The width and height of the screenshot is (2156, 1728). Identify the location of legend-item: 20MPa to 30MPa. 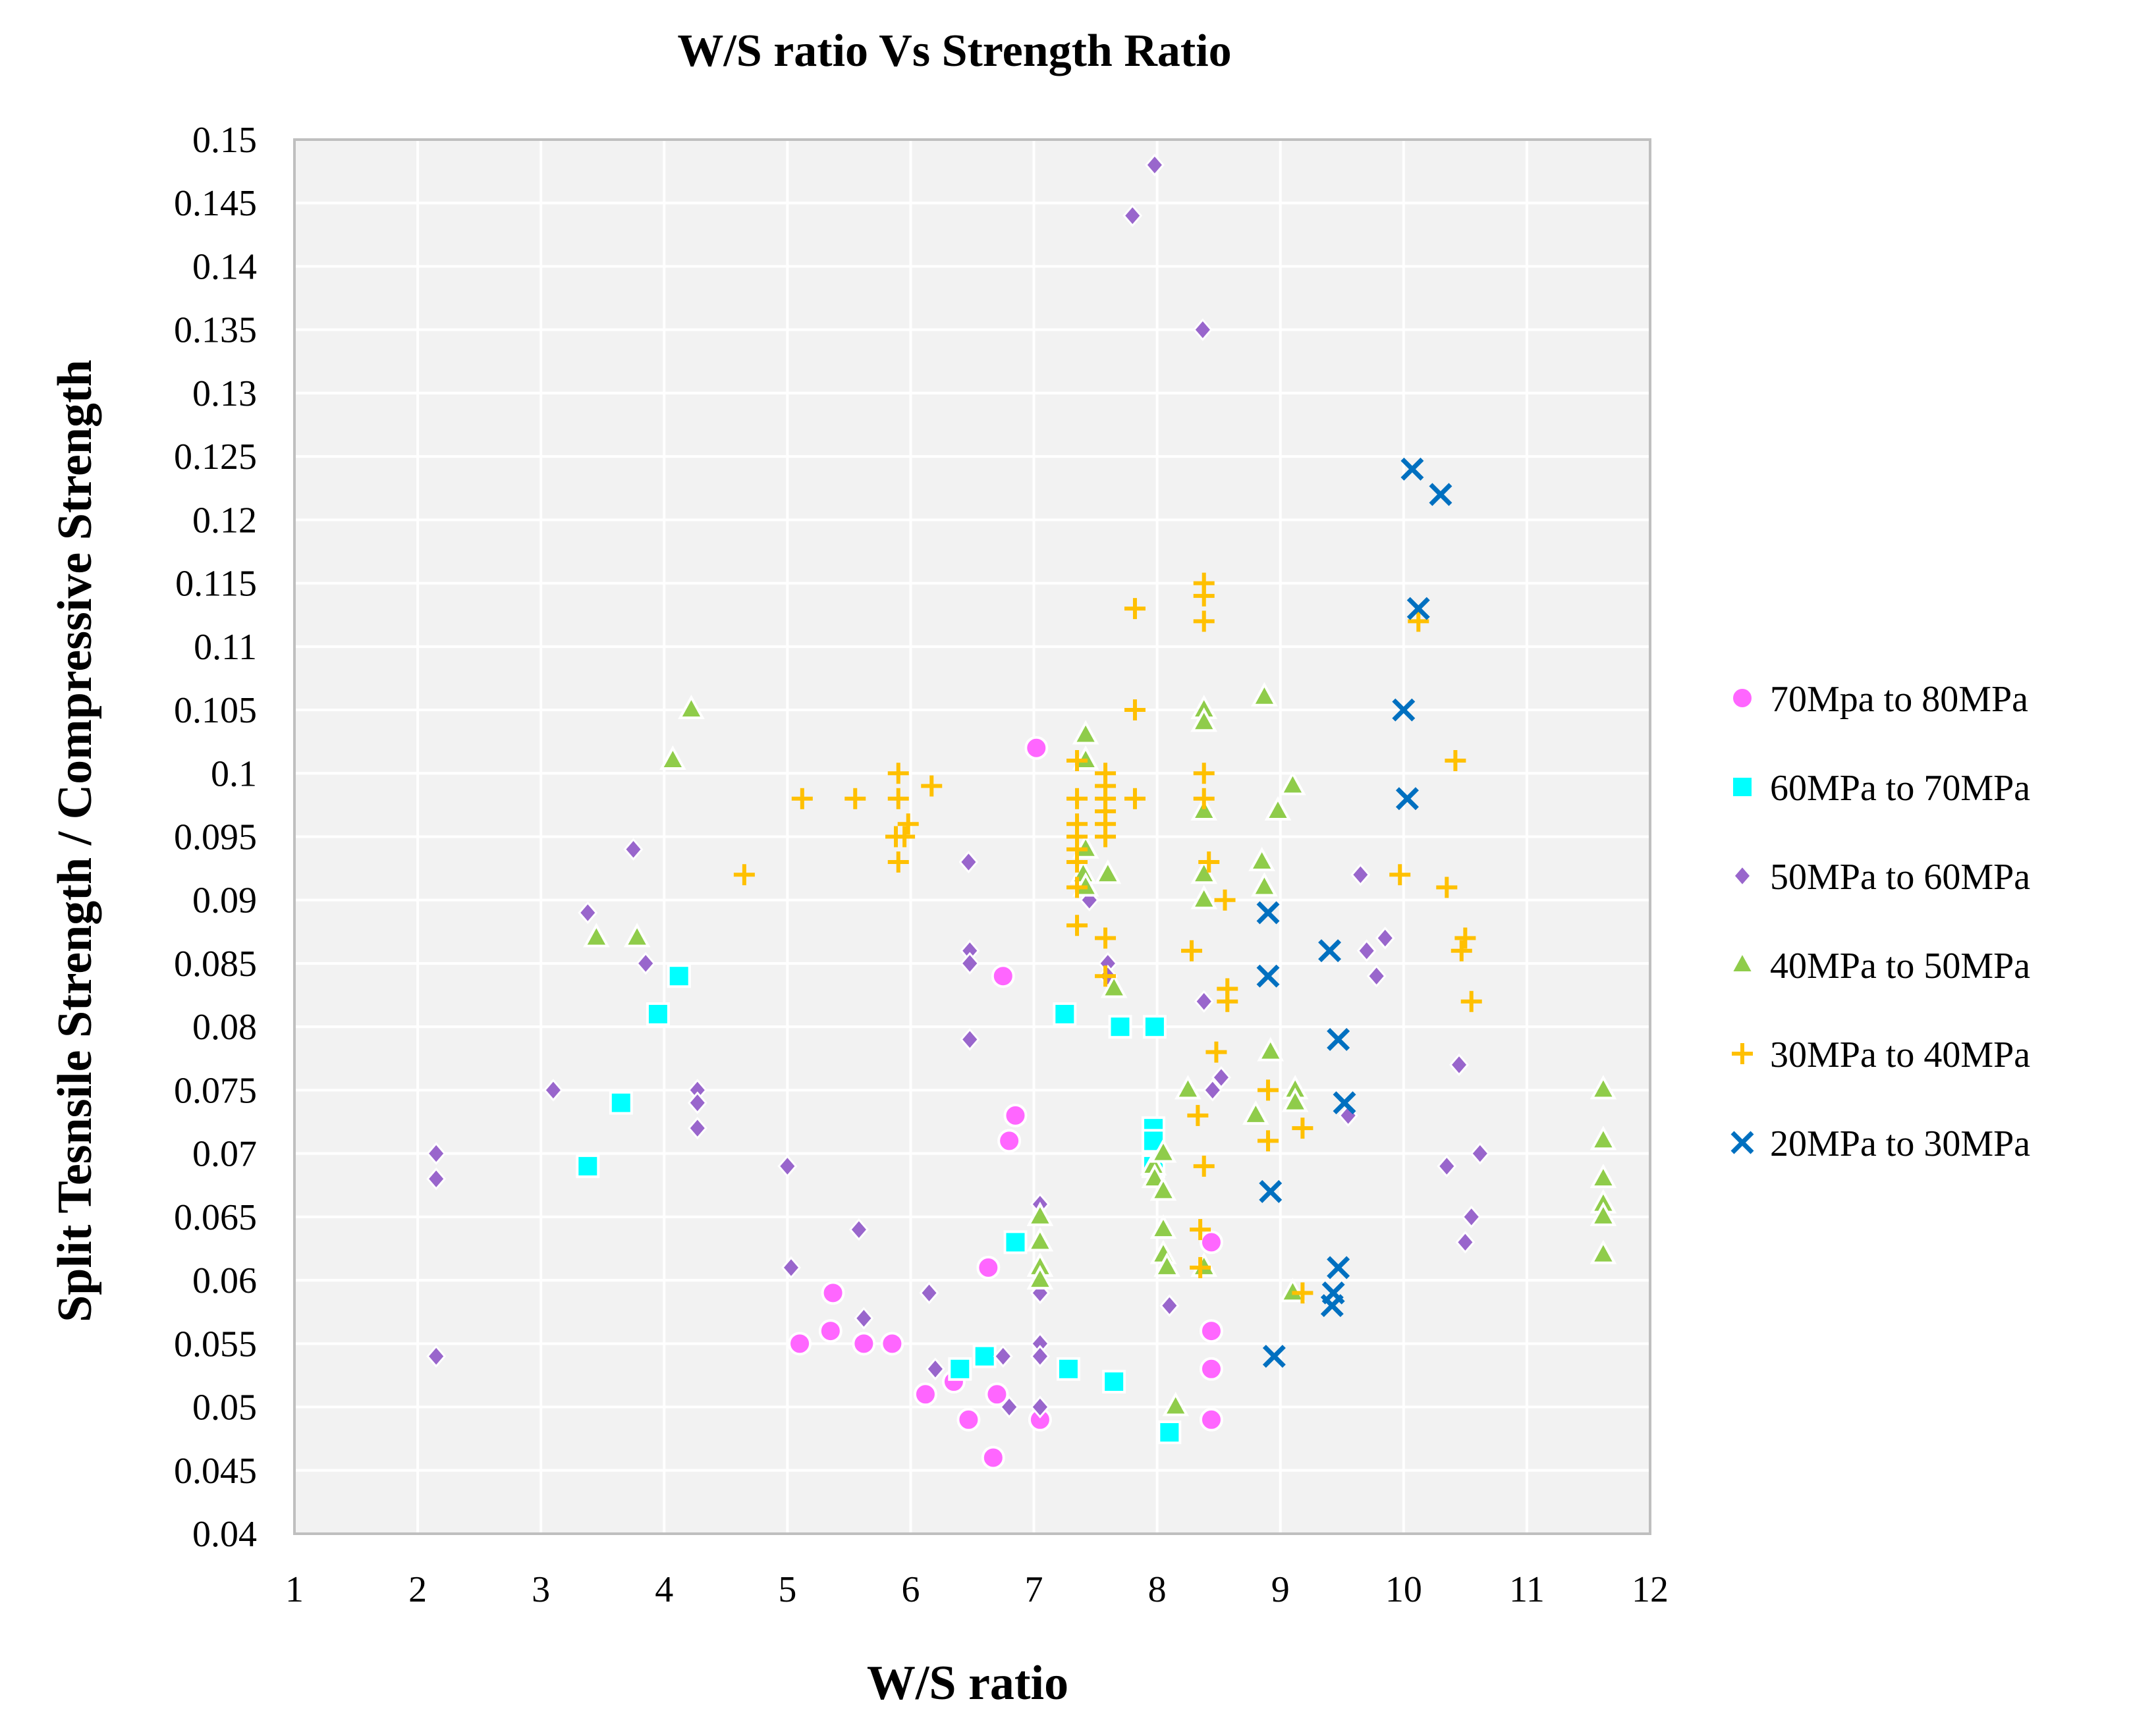
(1880, 1144).